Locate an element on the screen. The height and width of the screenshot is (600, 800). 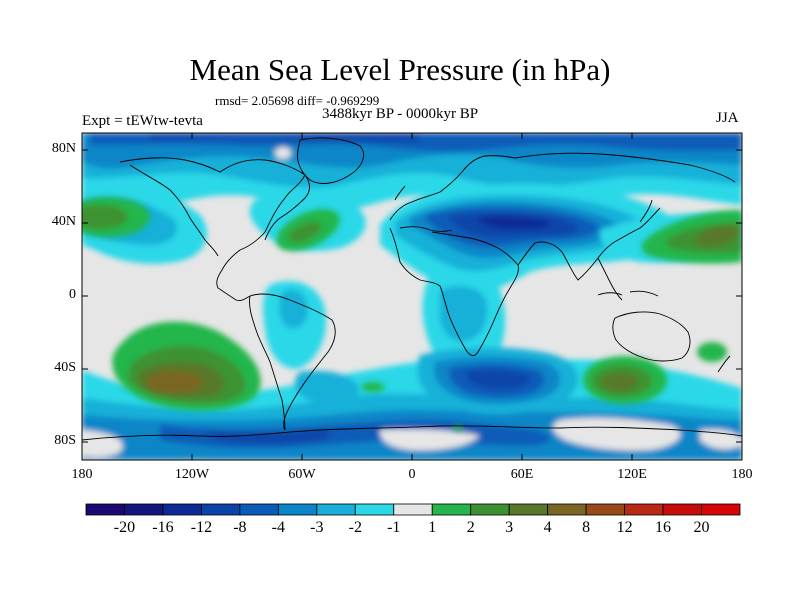
colorbar-label: -8 is located at coordinates (240, 527).